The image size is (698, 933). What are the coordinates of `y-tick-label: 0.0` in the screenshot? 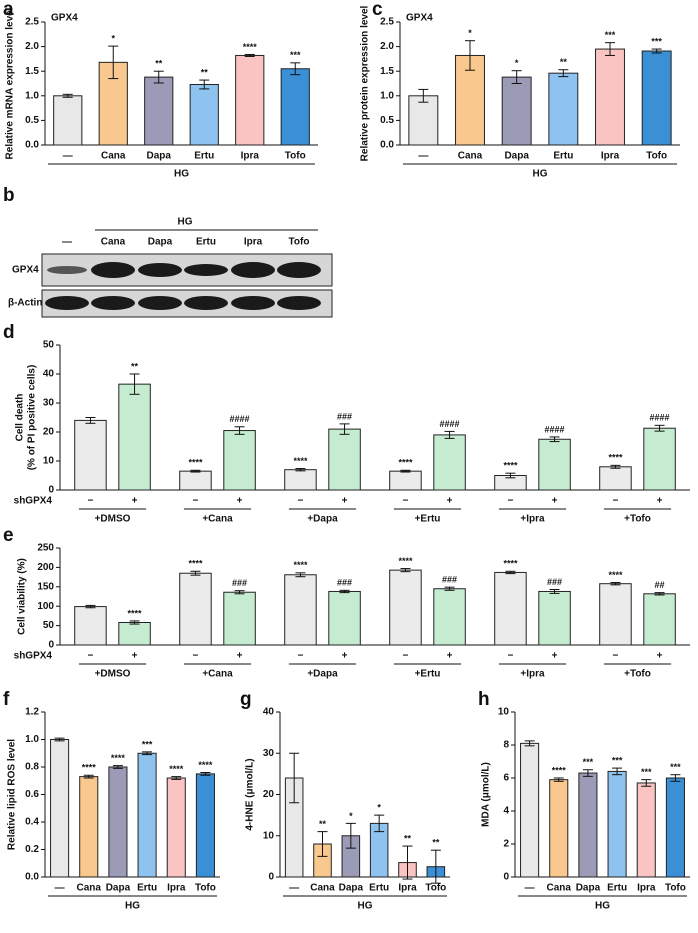 It's located at (32, 145).